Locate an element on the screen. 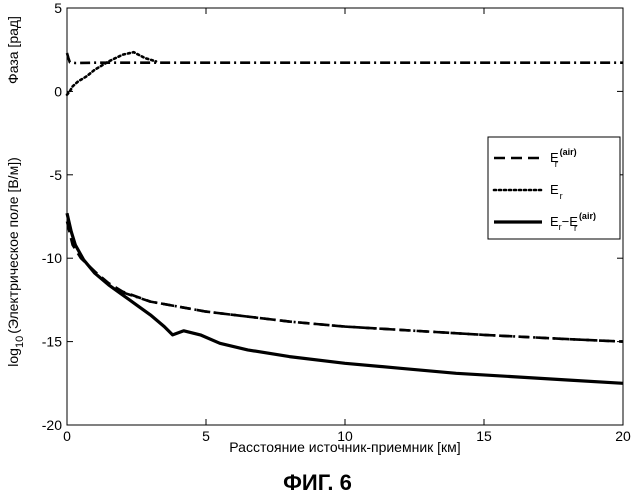  y-tick-label-3: -5 is located at coordinates (56, 175).